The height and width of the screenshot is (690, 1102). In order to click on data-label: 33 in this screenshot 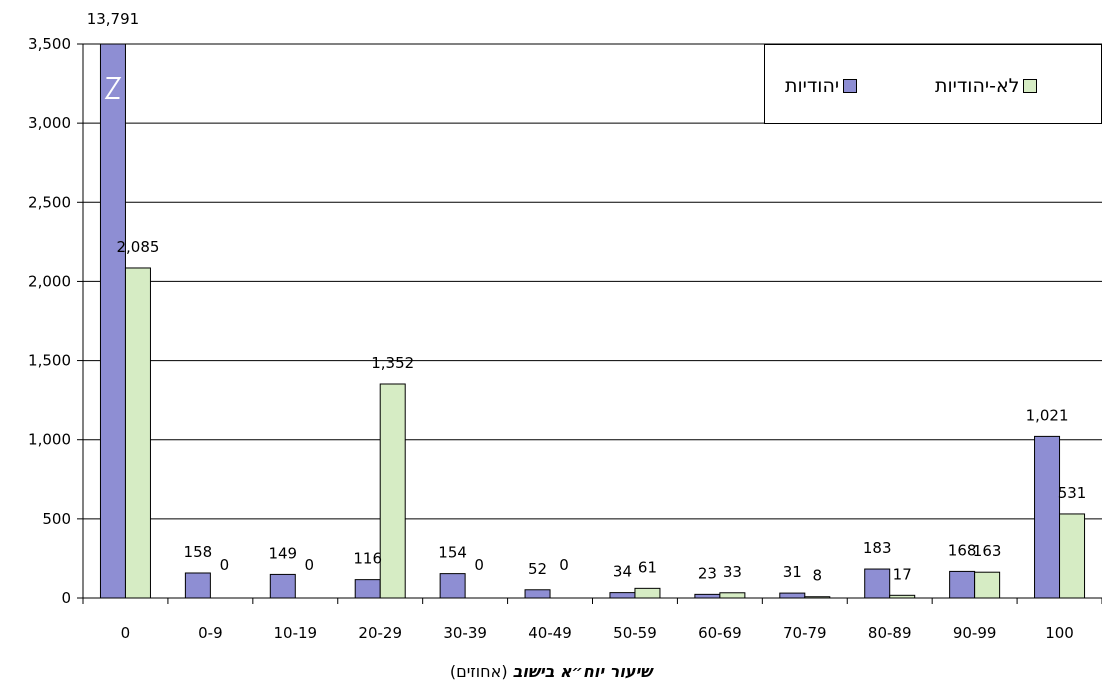, I will do `click(732, 572)`.